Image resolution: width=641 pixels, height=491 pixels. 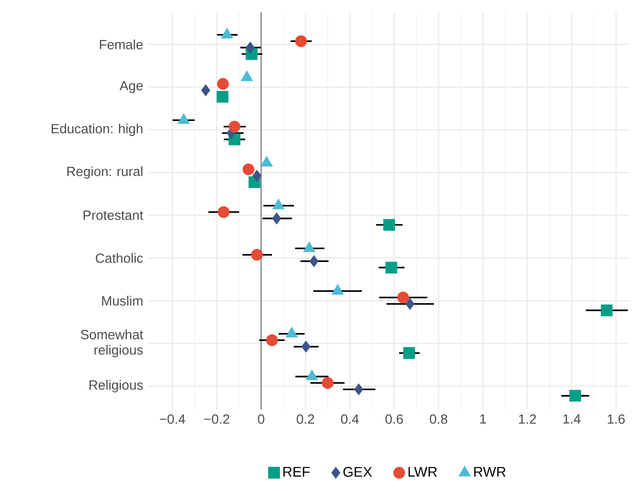 I want to click on legend-label: LWR, so click(x=422, y=471).